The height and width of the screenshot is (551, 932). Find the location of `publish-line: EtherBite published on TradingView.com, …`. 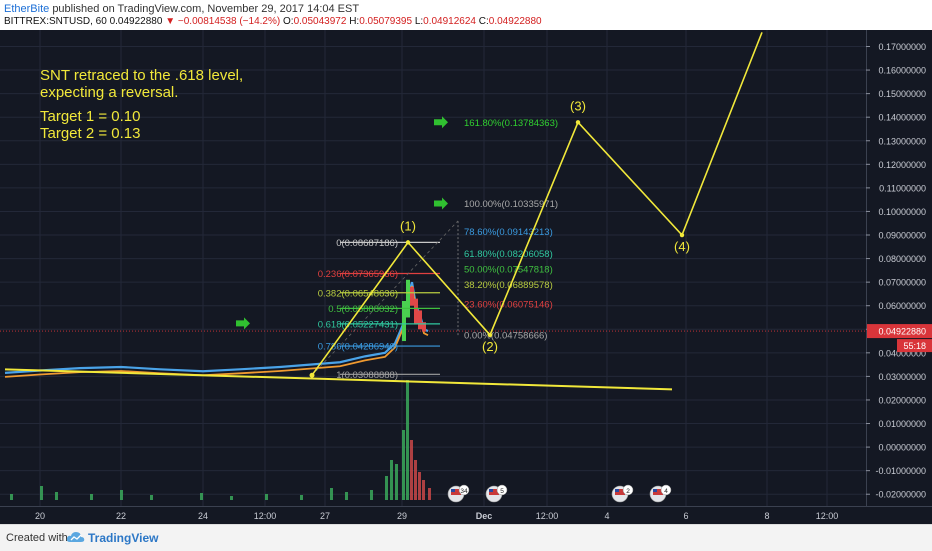

publish-line: EtherBite published on TradingView.com, … is located at coordinates (181, 9).